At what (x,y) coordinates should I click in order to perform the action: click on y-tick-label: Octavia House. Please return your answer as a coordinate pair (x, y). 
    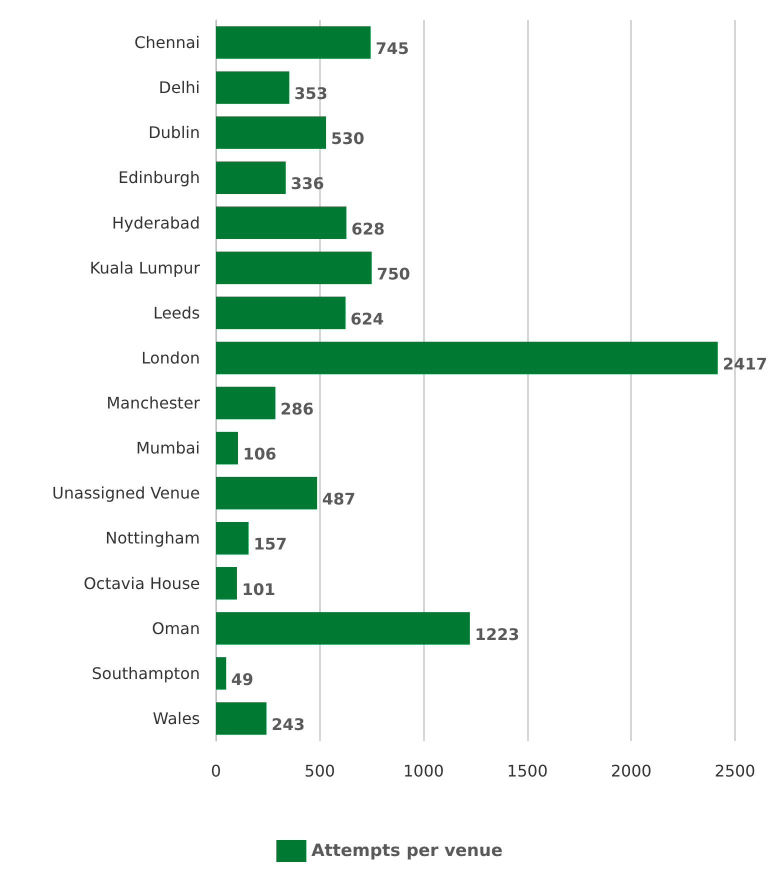
    Looking at the image, I should click on (142, 583).